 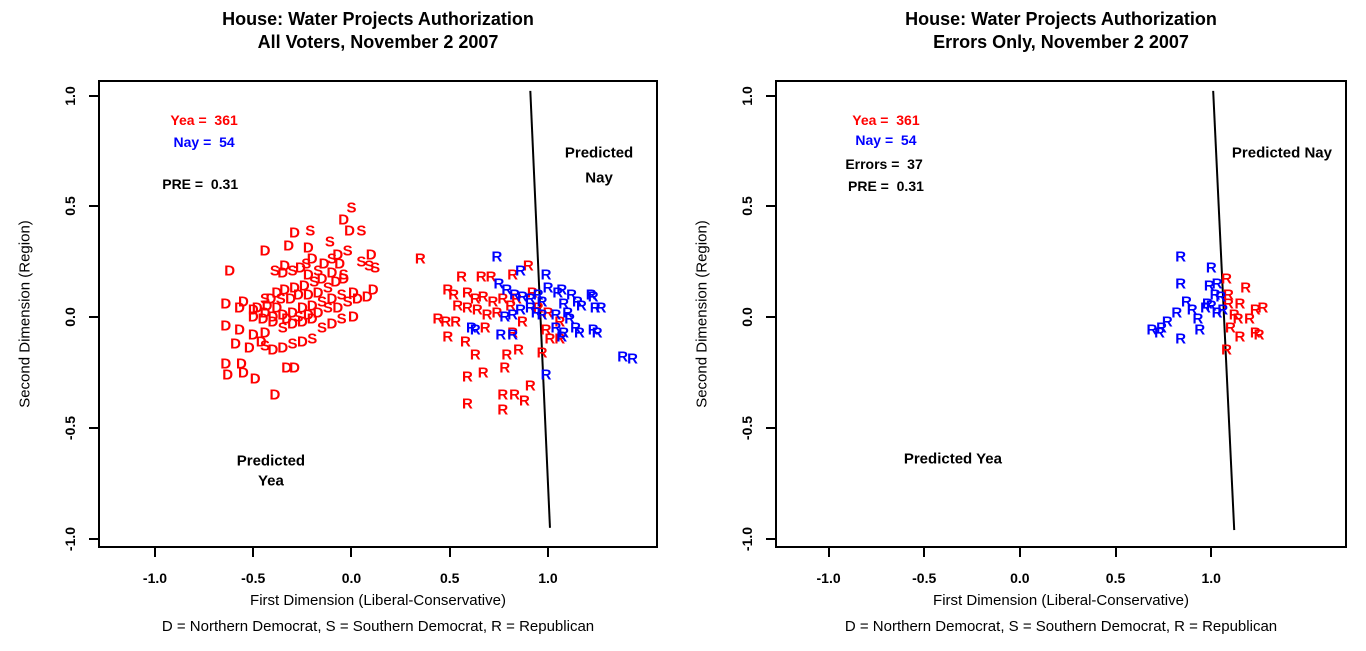 I want to click on x-axis-tick-label: -1.0, so click(x=828, y=578).